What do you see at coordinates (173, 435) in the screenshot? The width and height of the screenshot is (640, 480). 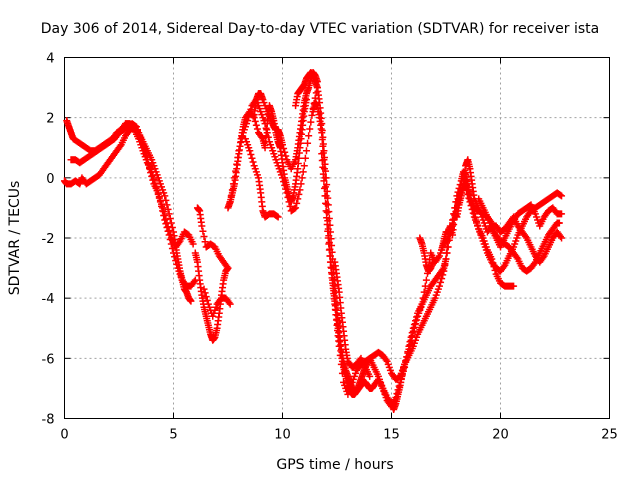 I see `x-tick-label: 5` at bounding box center [173, 435].